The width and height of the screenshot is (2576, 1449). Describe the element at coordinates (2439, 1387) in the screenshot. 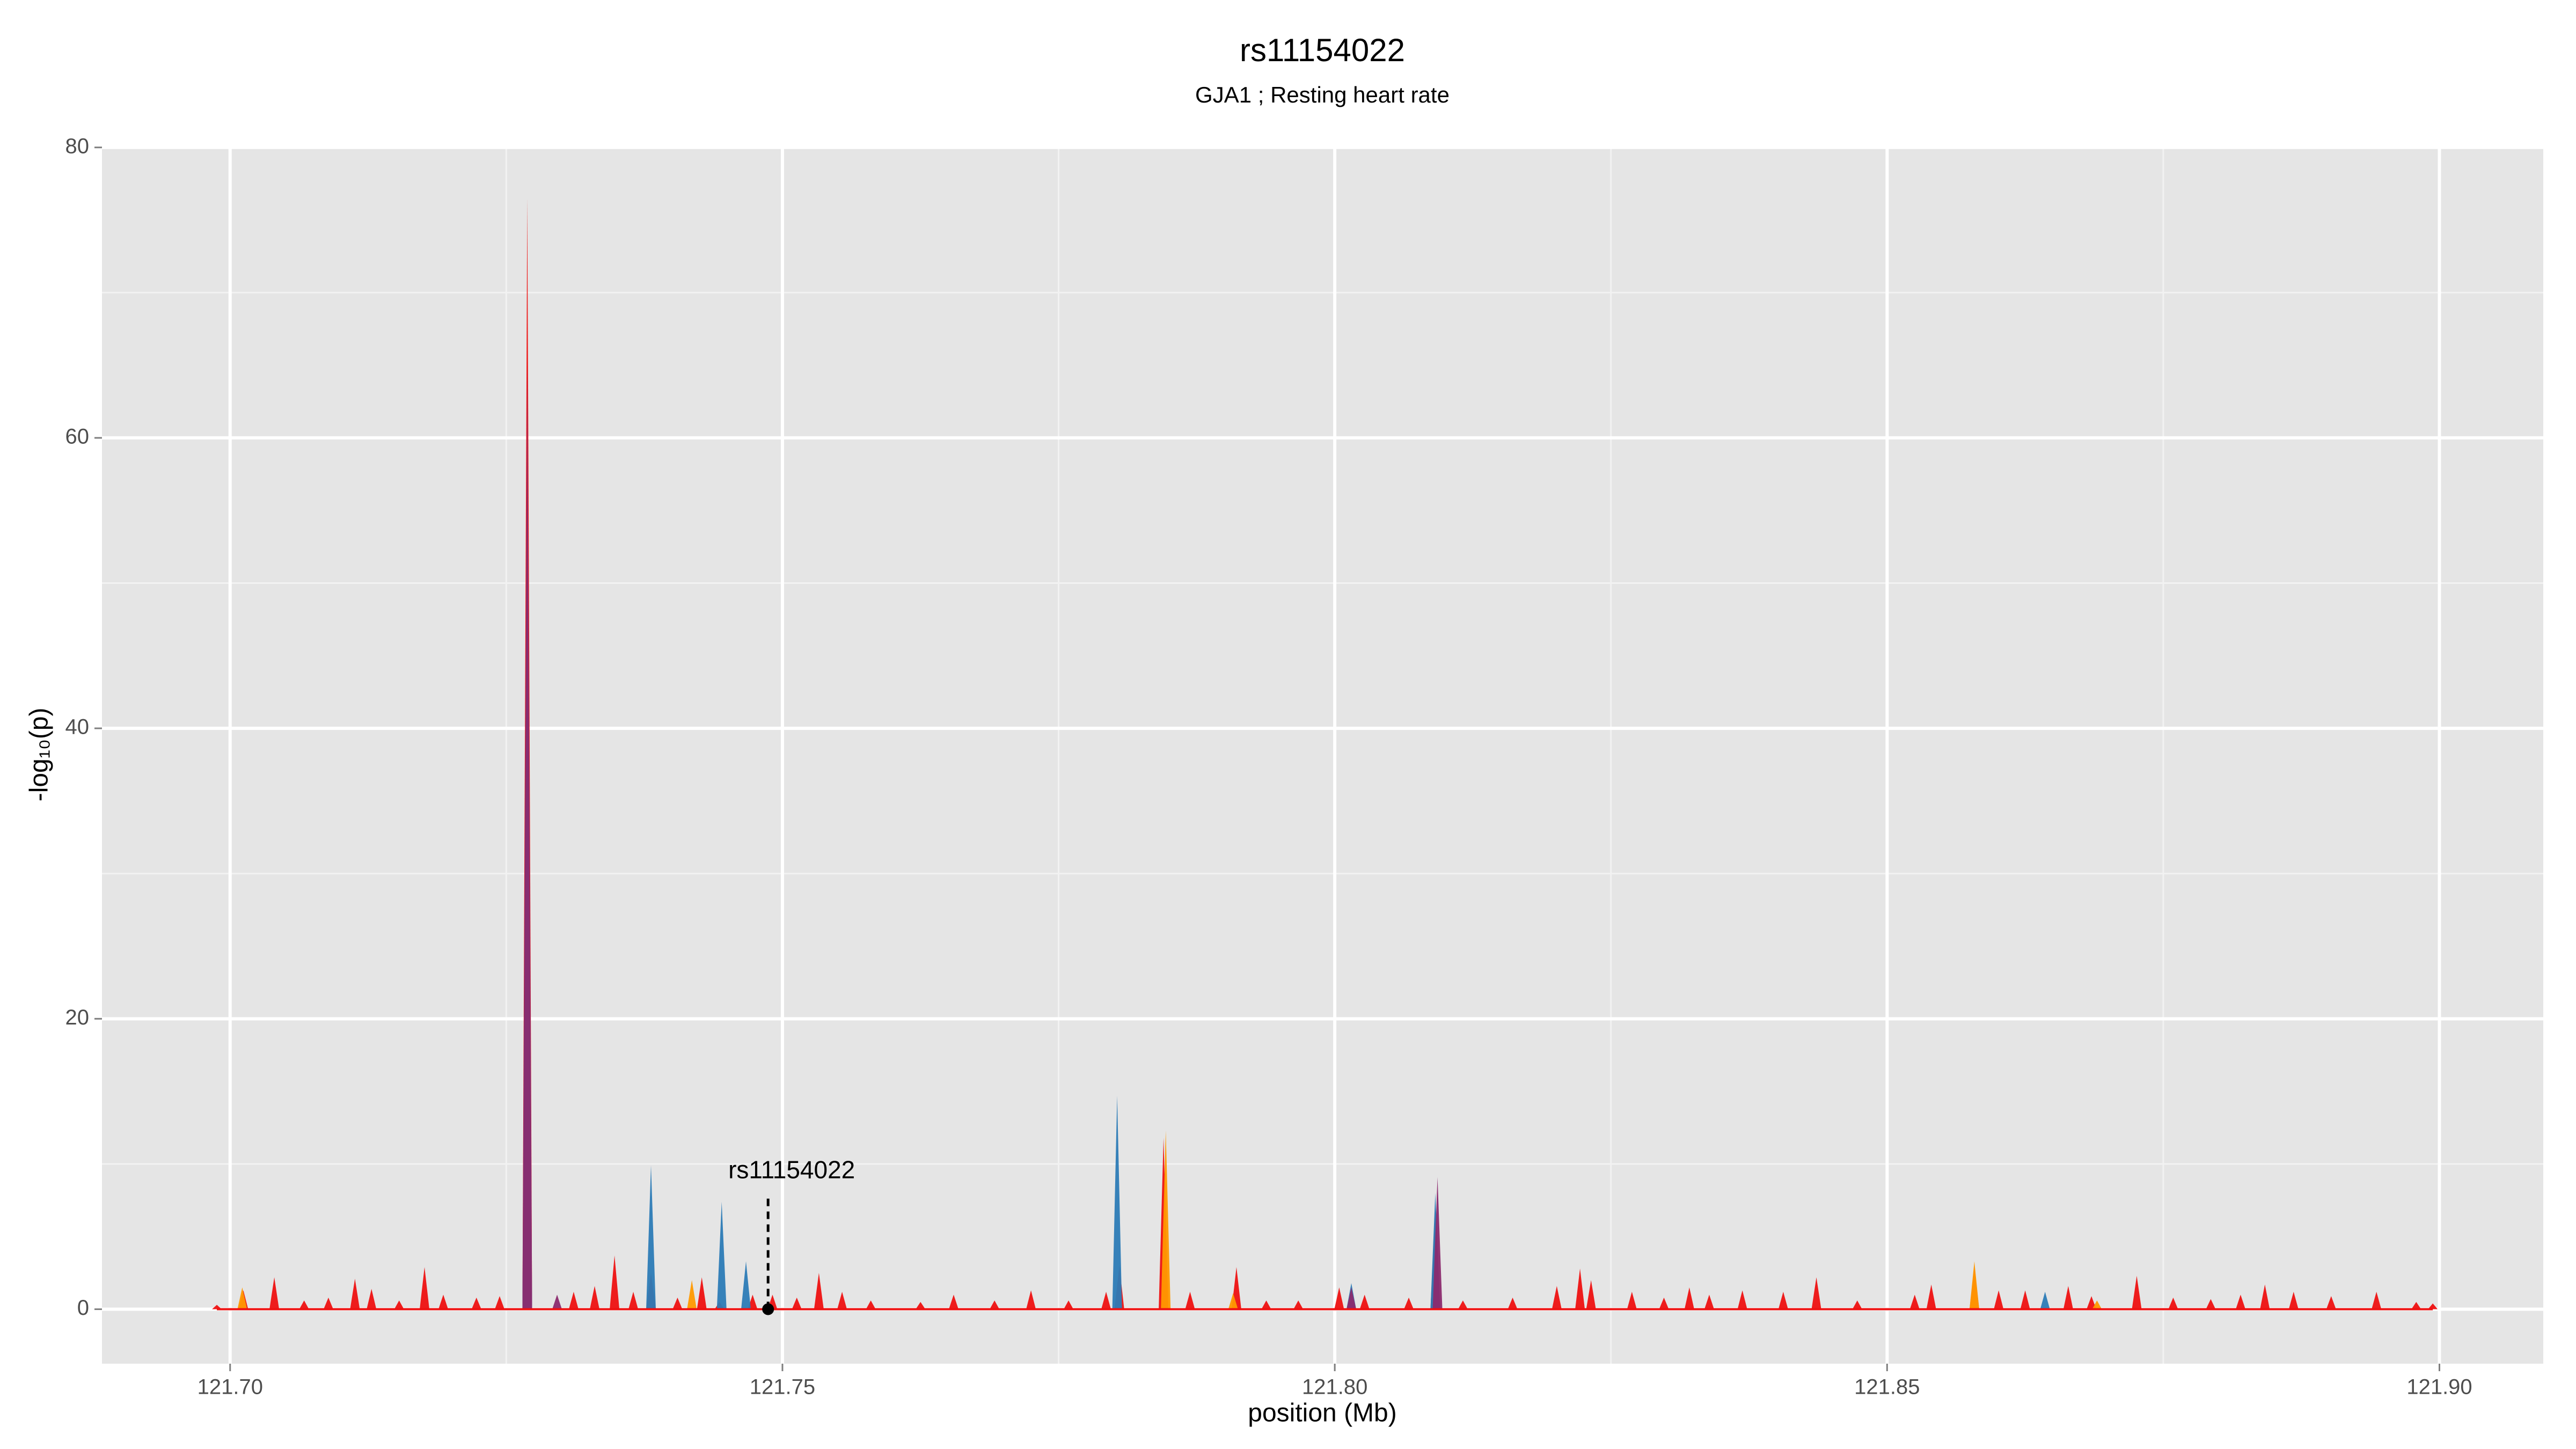

I see `x-tick-label: 121.90` at that location.